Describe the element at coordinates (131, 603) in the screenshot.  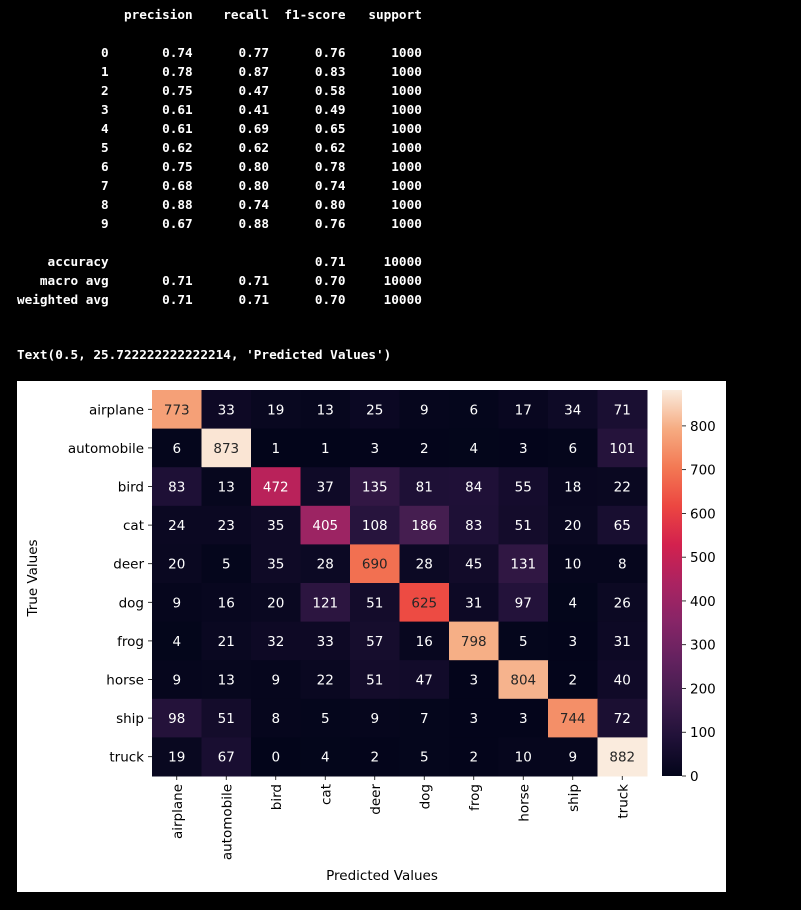
I see `y-tick-label: dog` at that location.